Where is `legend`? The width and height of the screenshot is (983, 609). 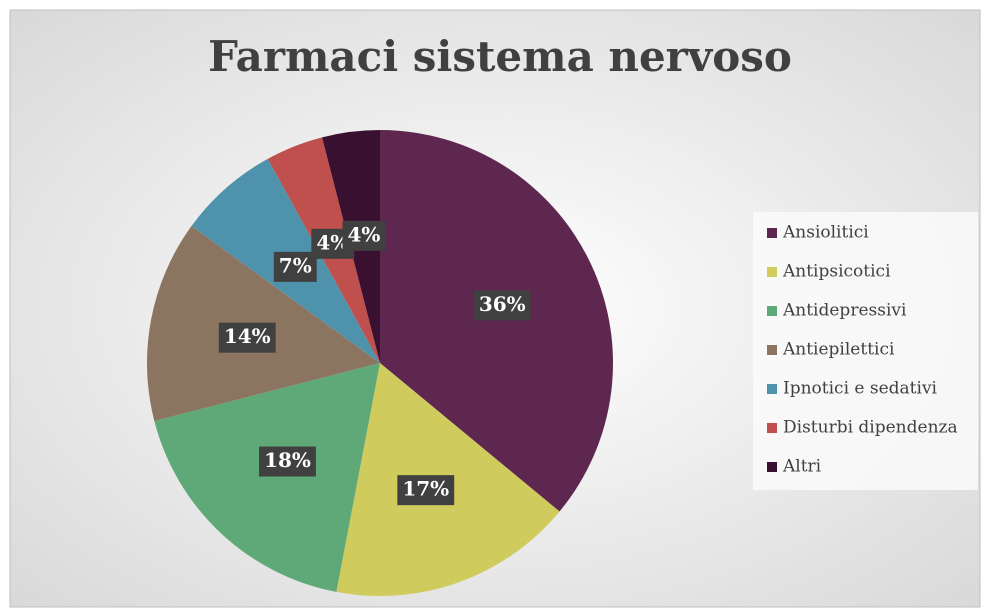
legend is located at coordinates (865, 351).